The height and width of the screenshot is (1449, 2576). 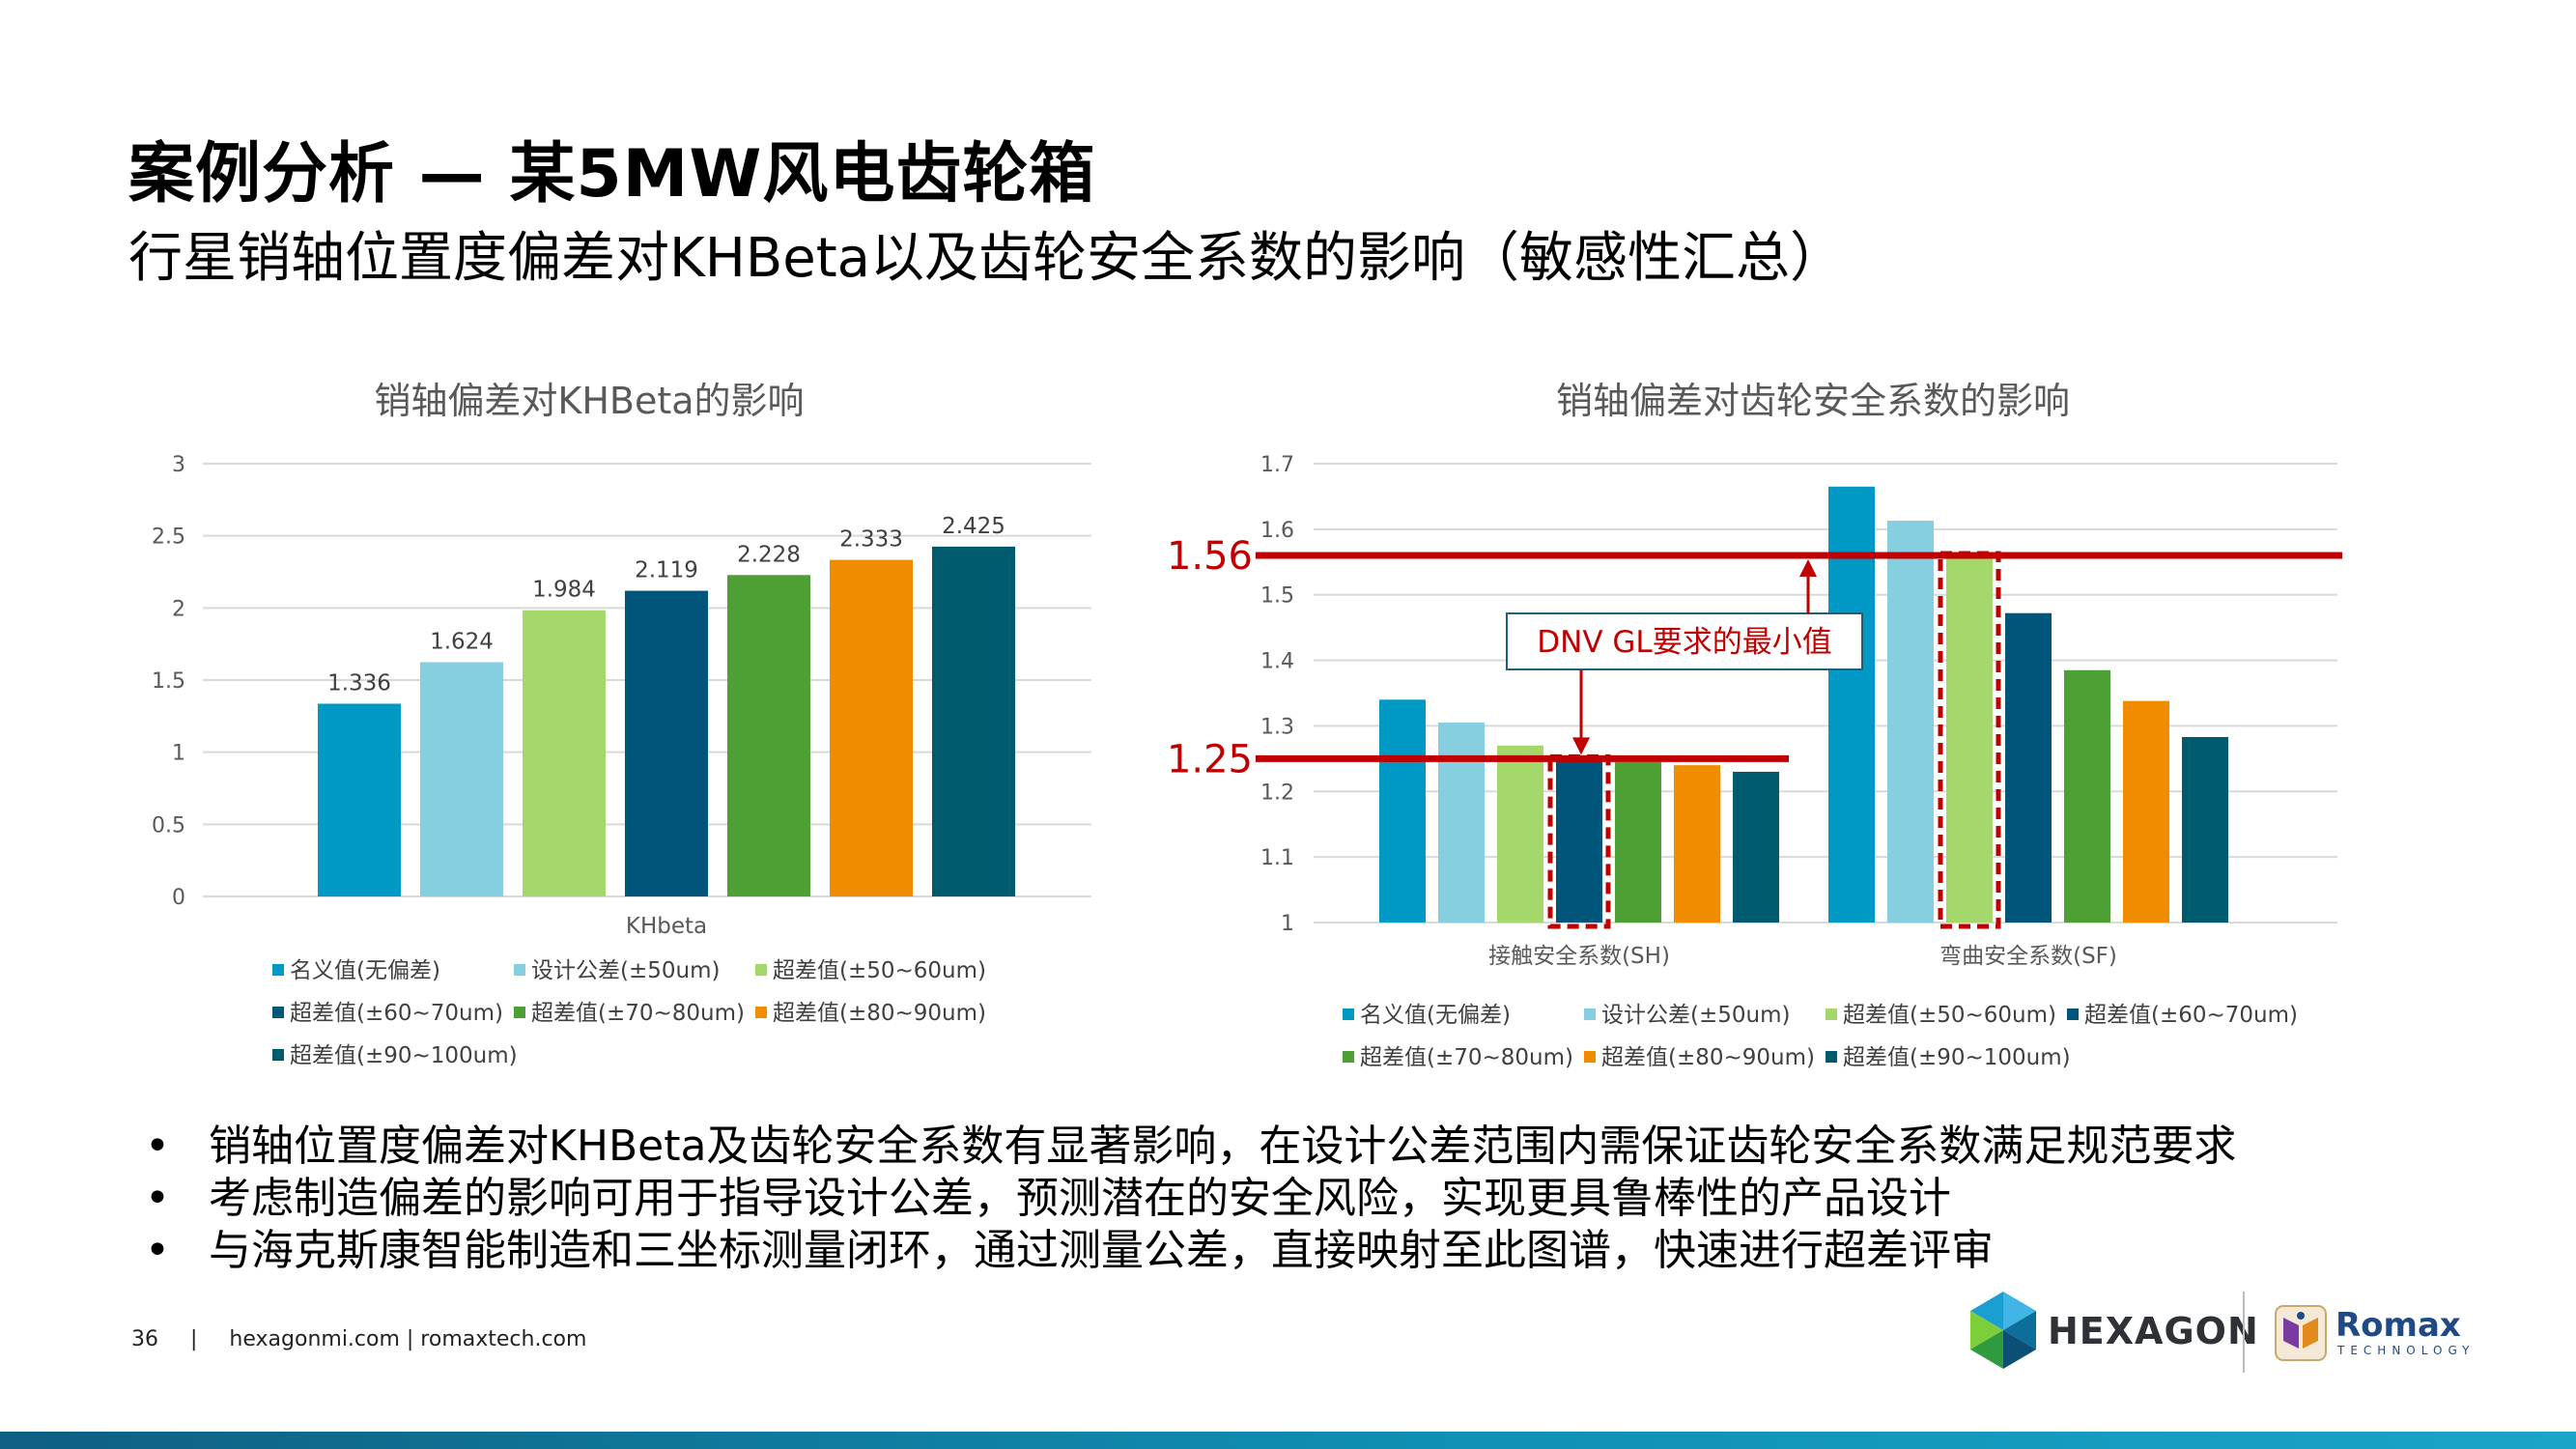 I want to click on chart-title: 销轴偏差对齿轮安全系数的影响, so click(x=1813, y=401).